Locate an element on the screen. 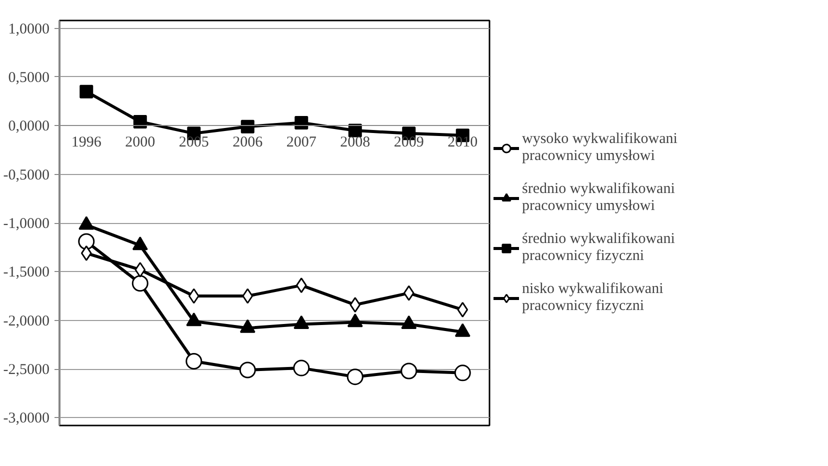 The image size is (828, 466). x-tick-label: 2009 is located at coordinates (409, 142).